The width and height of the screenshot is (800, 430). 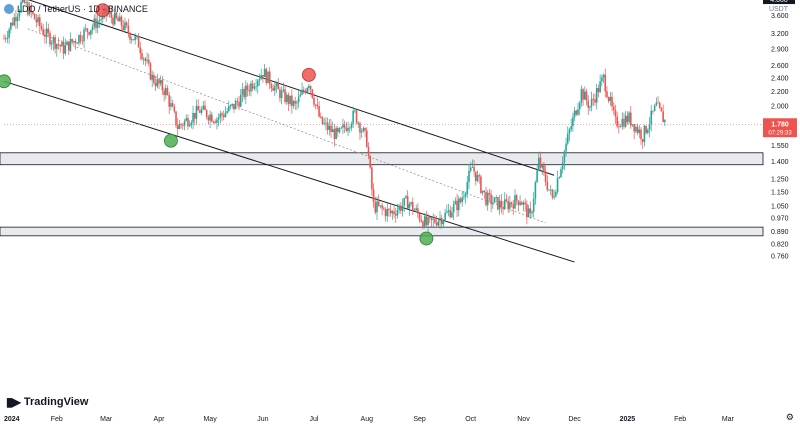 I want to click on y-tick-label: 3.200, so click(x=780, y=34).